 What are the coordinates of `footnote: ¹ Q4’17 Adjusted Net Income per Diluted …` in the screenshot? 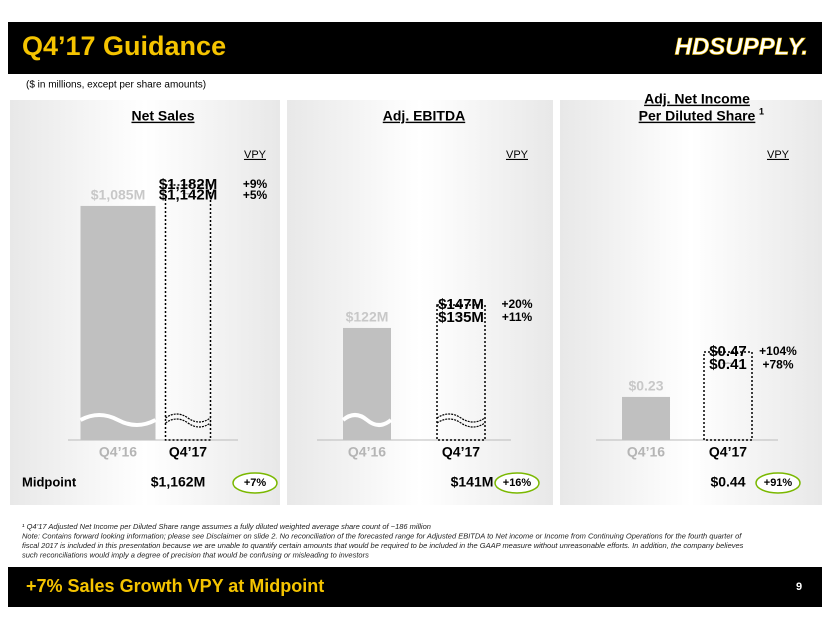 It's located at (226, 526).